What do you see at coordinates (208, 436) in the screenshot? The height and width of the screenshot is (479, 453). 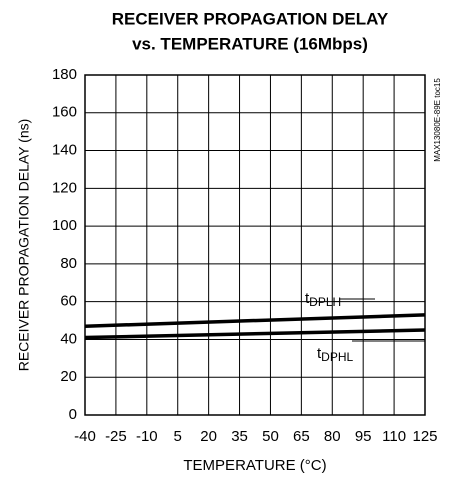 I see `x-tick-label: 20` at bounding box center [208, 436].